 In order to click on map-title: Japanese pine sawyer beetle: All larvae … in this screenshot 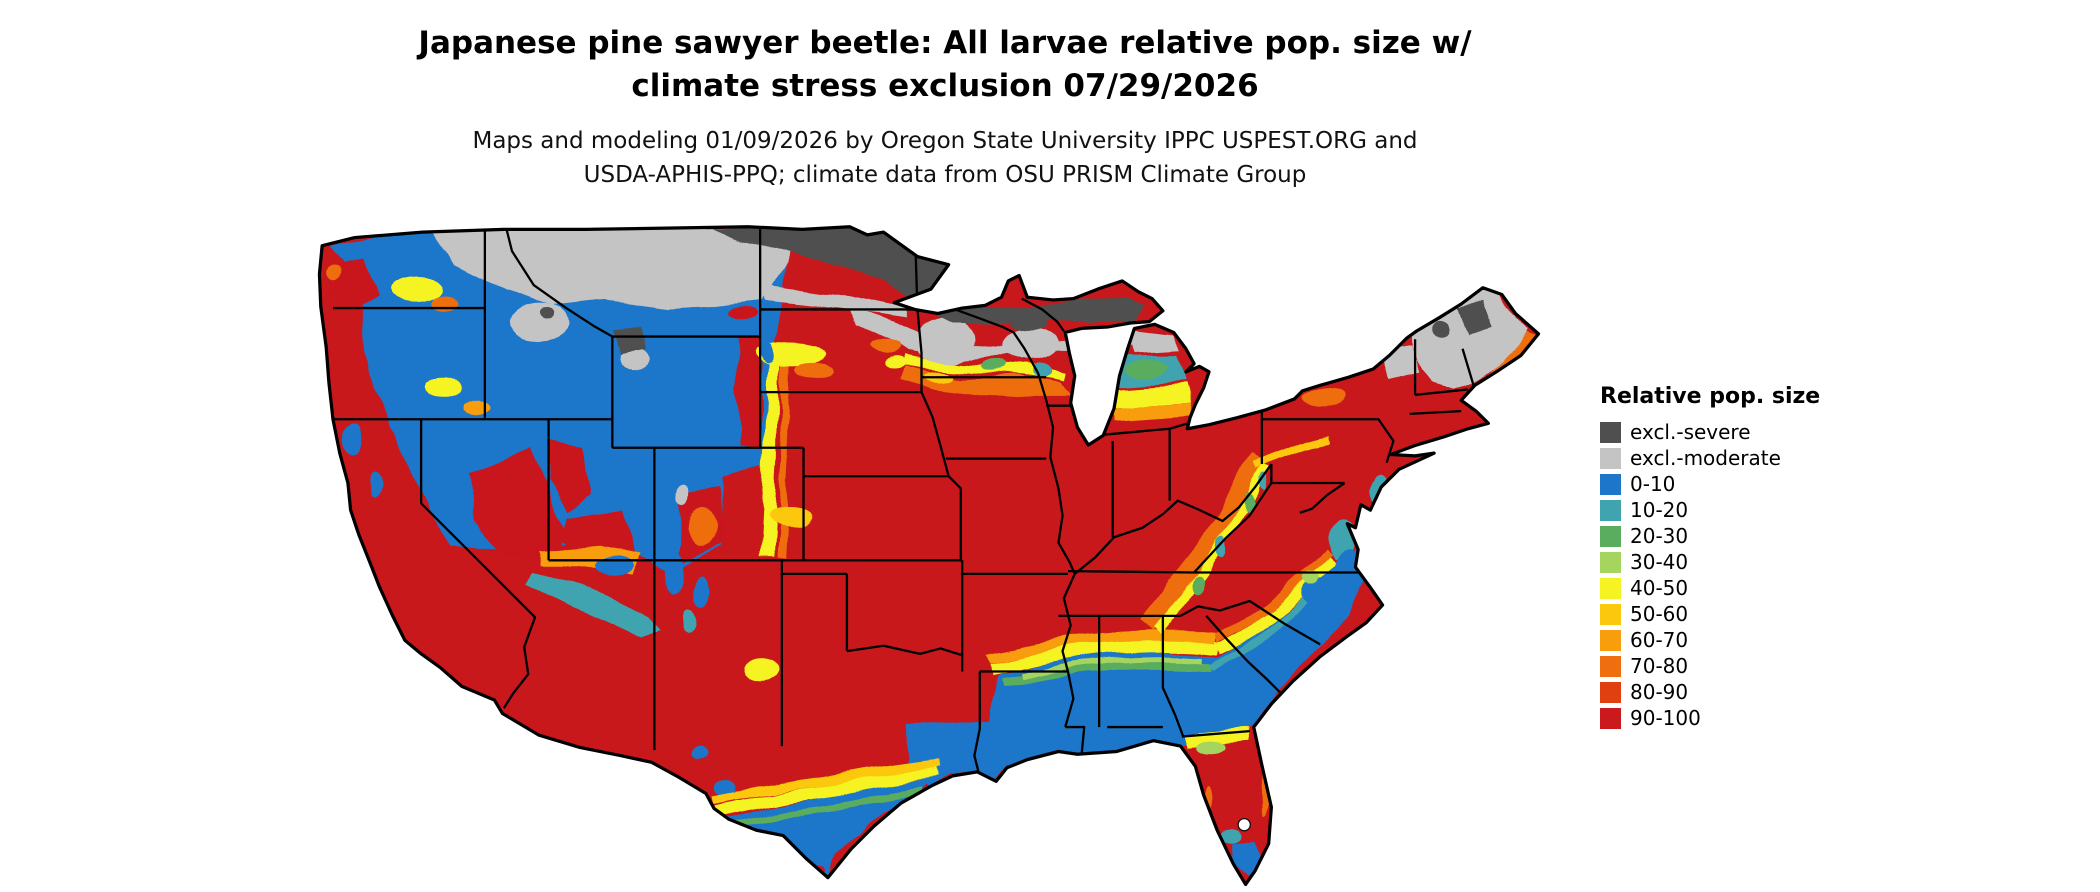, I will do `click(945, 65)`.